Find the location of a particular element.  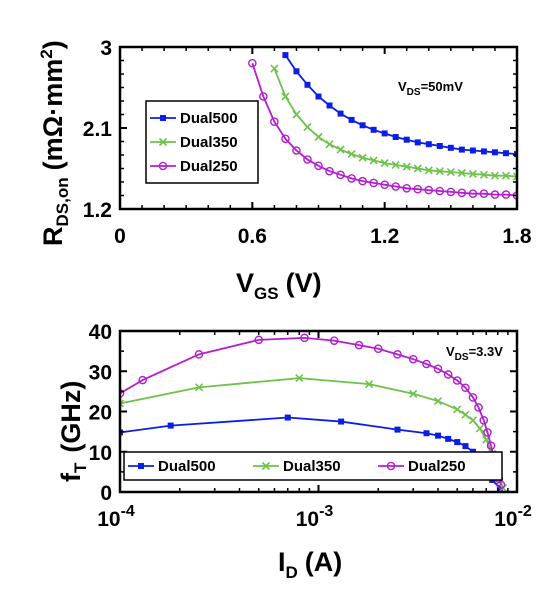

legend-box is located at coordinates (313, 466).